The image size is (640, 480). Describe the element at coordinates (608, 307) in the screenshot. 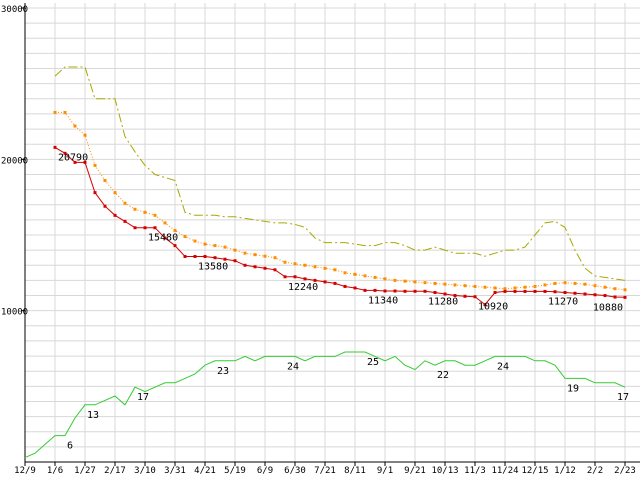

I see `price-point-label: 10880` at that location.